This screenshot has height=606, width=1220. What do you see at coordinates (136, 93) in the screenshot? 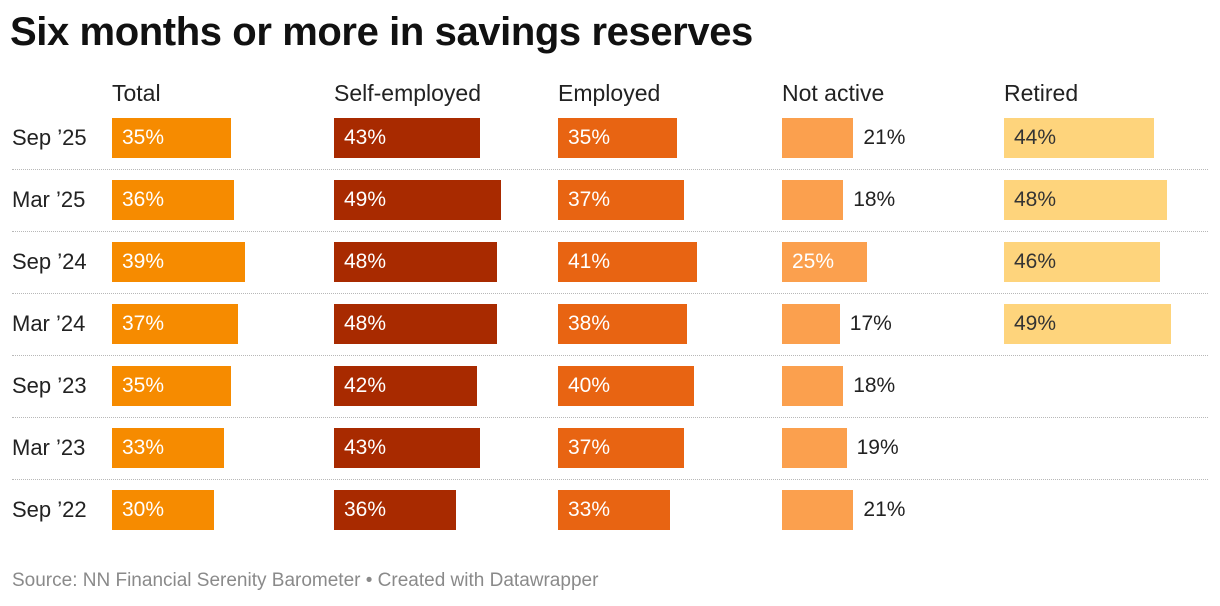
I see `column-header-total: Total` at bounding box center [136, 93].